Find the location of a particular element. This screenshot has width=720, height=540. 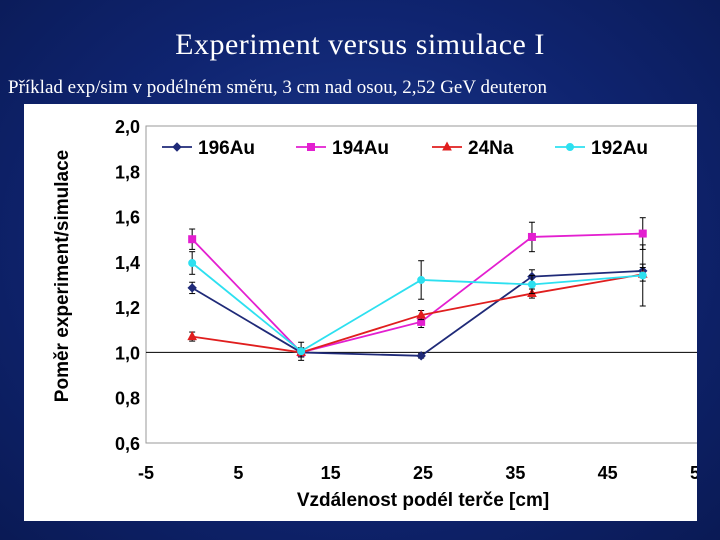

x-tick-labels: -5 5 15 25 35 45 55 is located at coordinates (424, 473).